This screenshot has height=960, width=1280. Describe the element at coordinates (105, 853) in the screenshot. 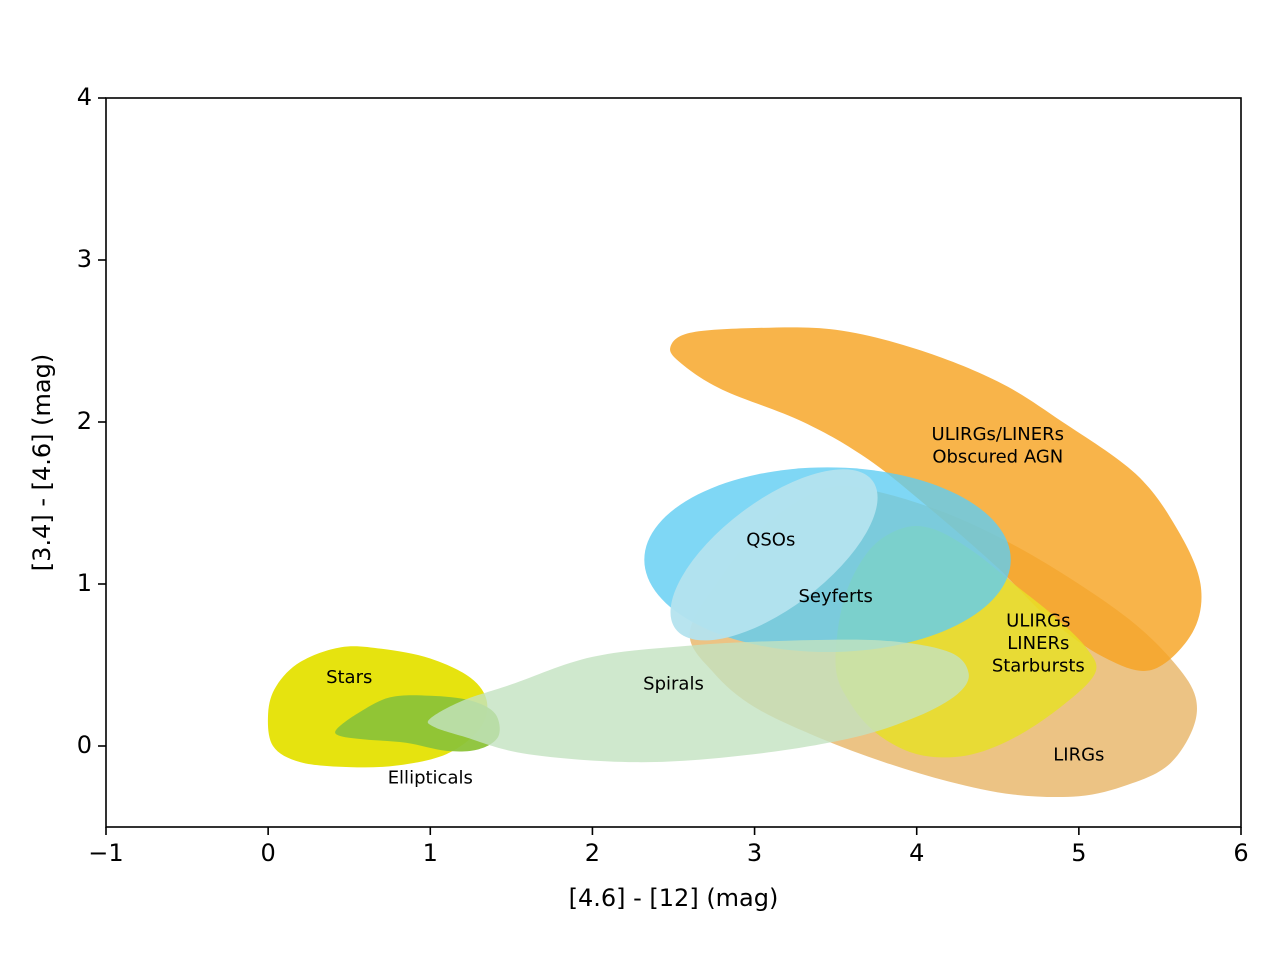

I see `x-tick-label: −1` at that location.